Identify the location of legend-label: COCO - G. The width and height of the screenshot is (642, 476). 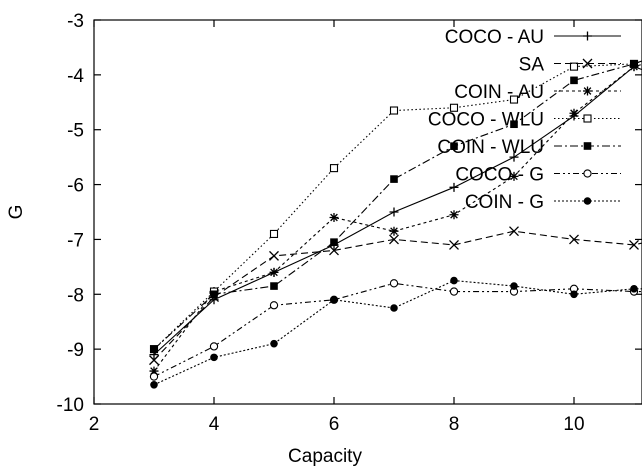
(499, 175).